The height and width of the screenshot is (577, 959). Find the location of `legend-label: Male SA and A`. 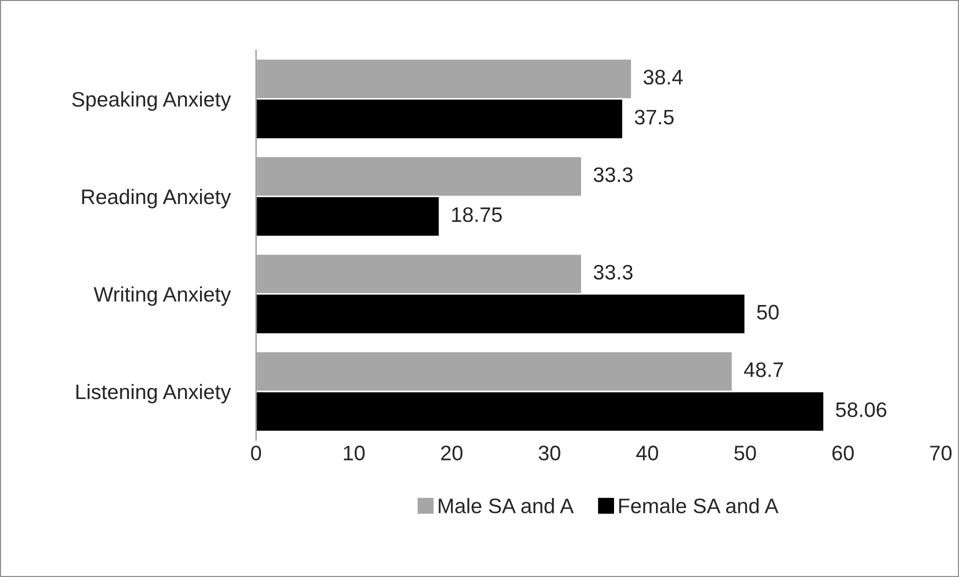

legend-label: Male SA and A is located at coordinates (506, 506).